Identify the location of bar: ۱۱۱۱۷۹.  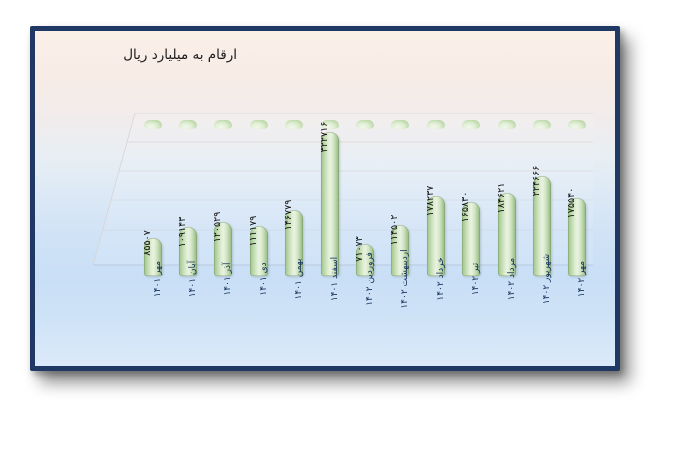
(259, 198).